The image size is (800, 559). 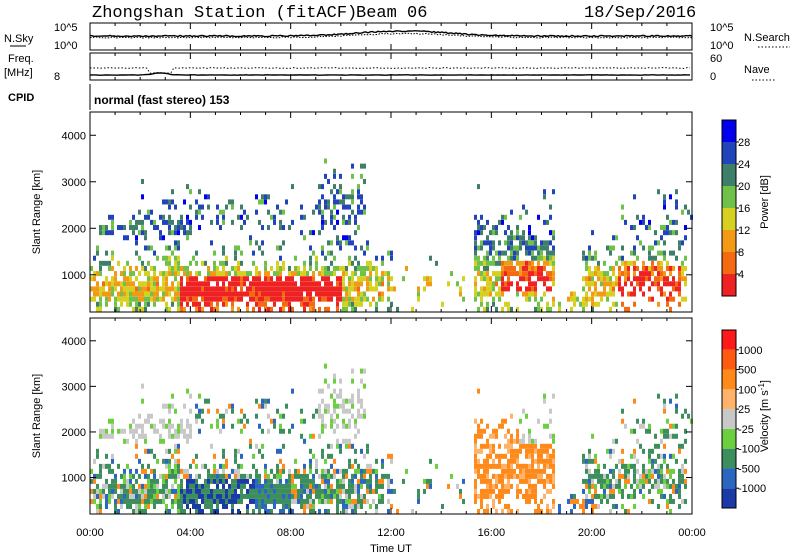 I want to click on colorbar-block, so click(x=729, y=340).